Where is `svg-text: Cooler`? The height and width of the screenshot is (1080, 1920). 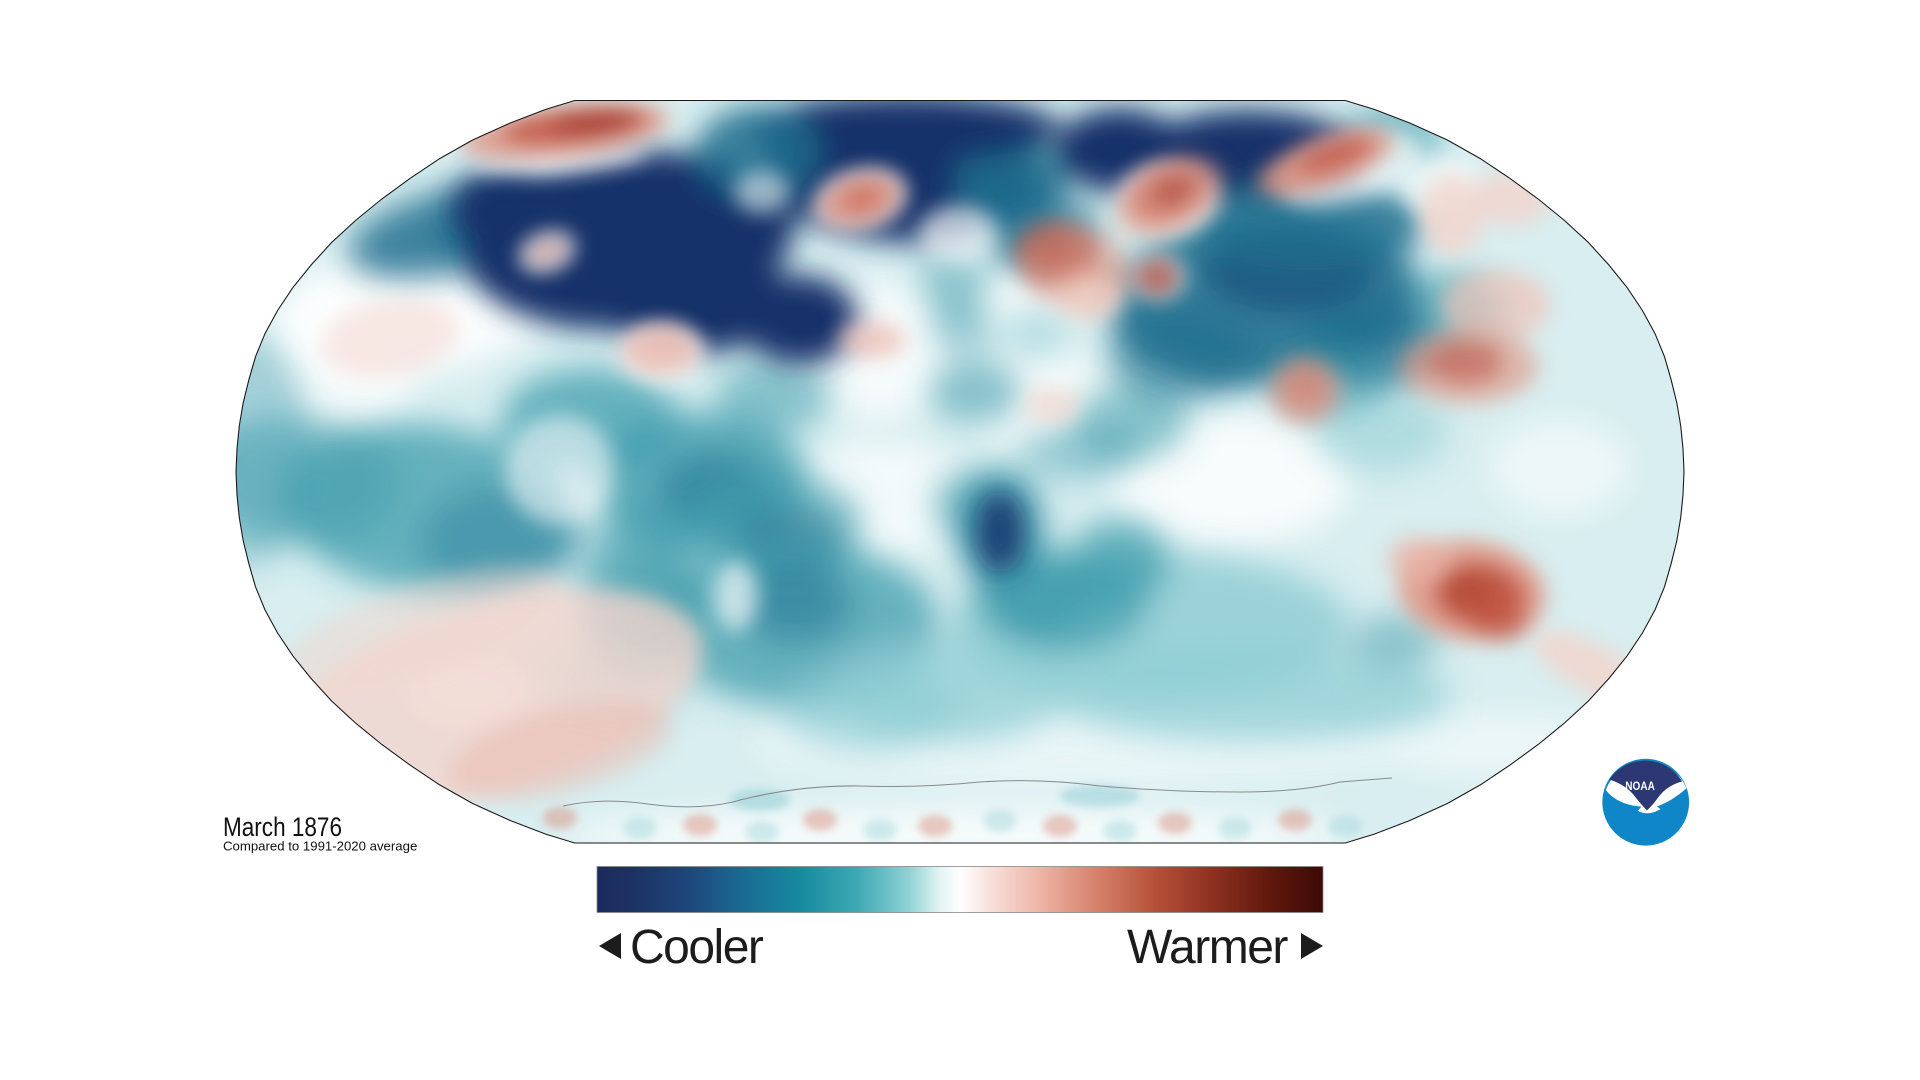
svg-text: Cooler is located at coordinates (697, 947).